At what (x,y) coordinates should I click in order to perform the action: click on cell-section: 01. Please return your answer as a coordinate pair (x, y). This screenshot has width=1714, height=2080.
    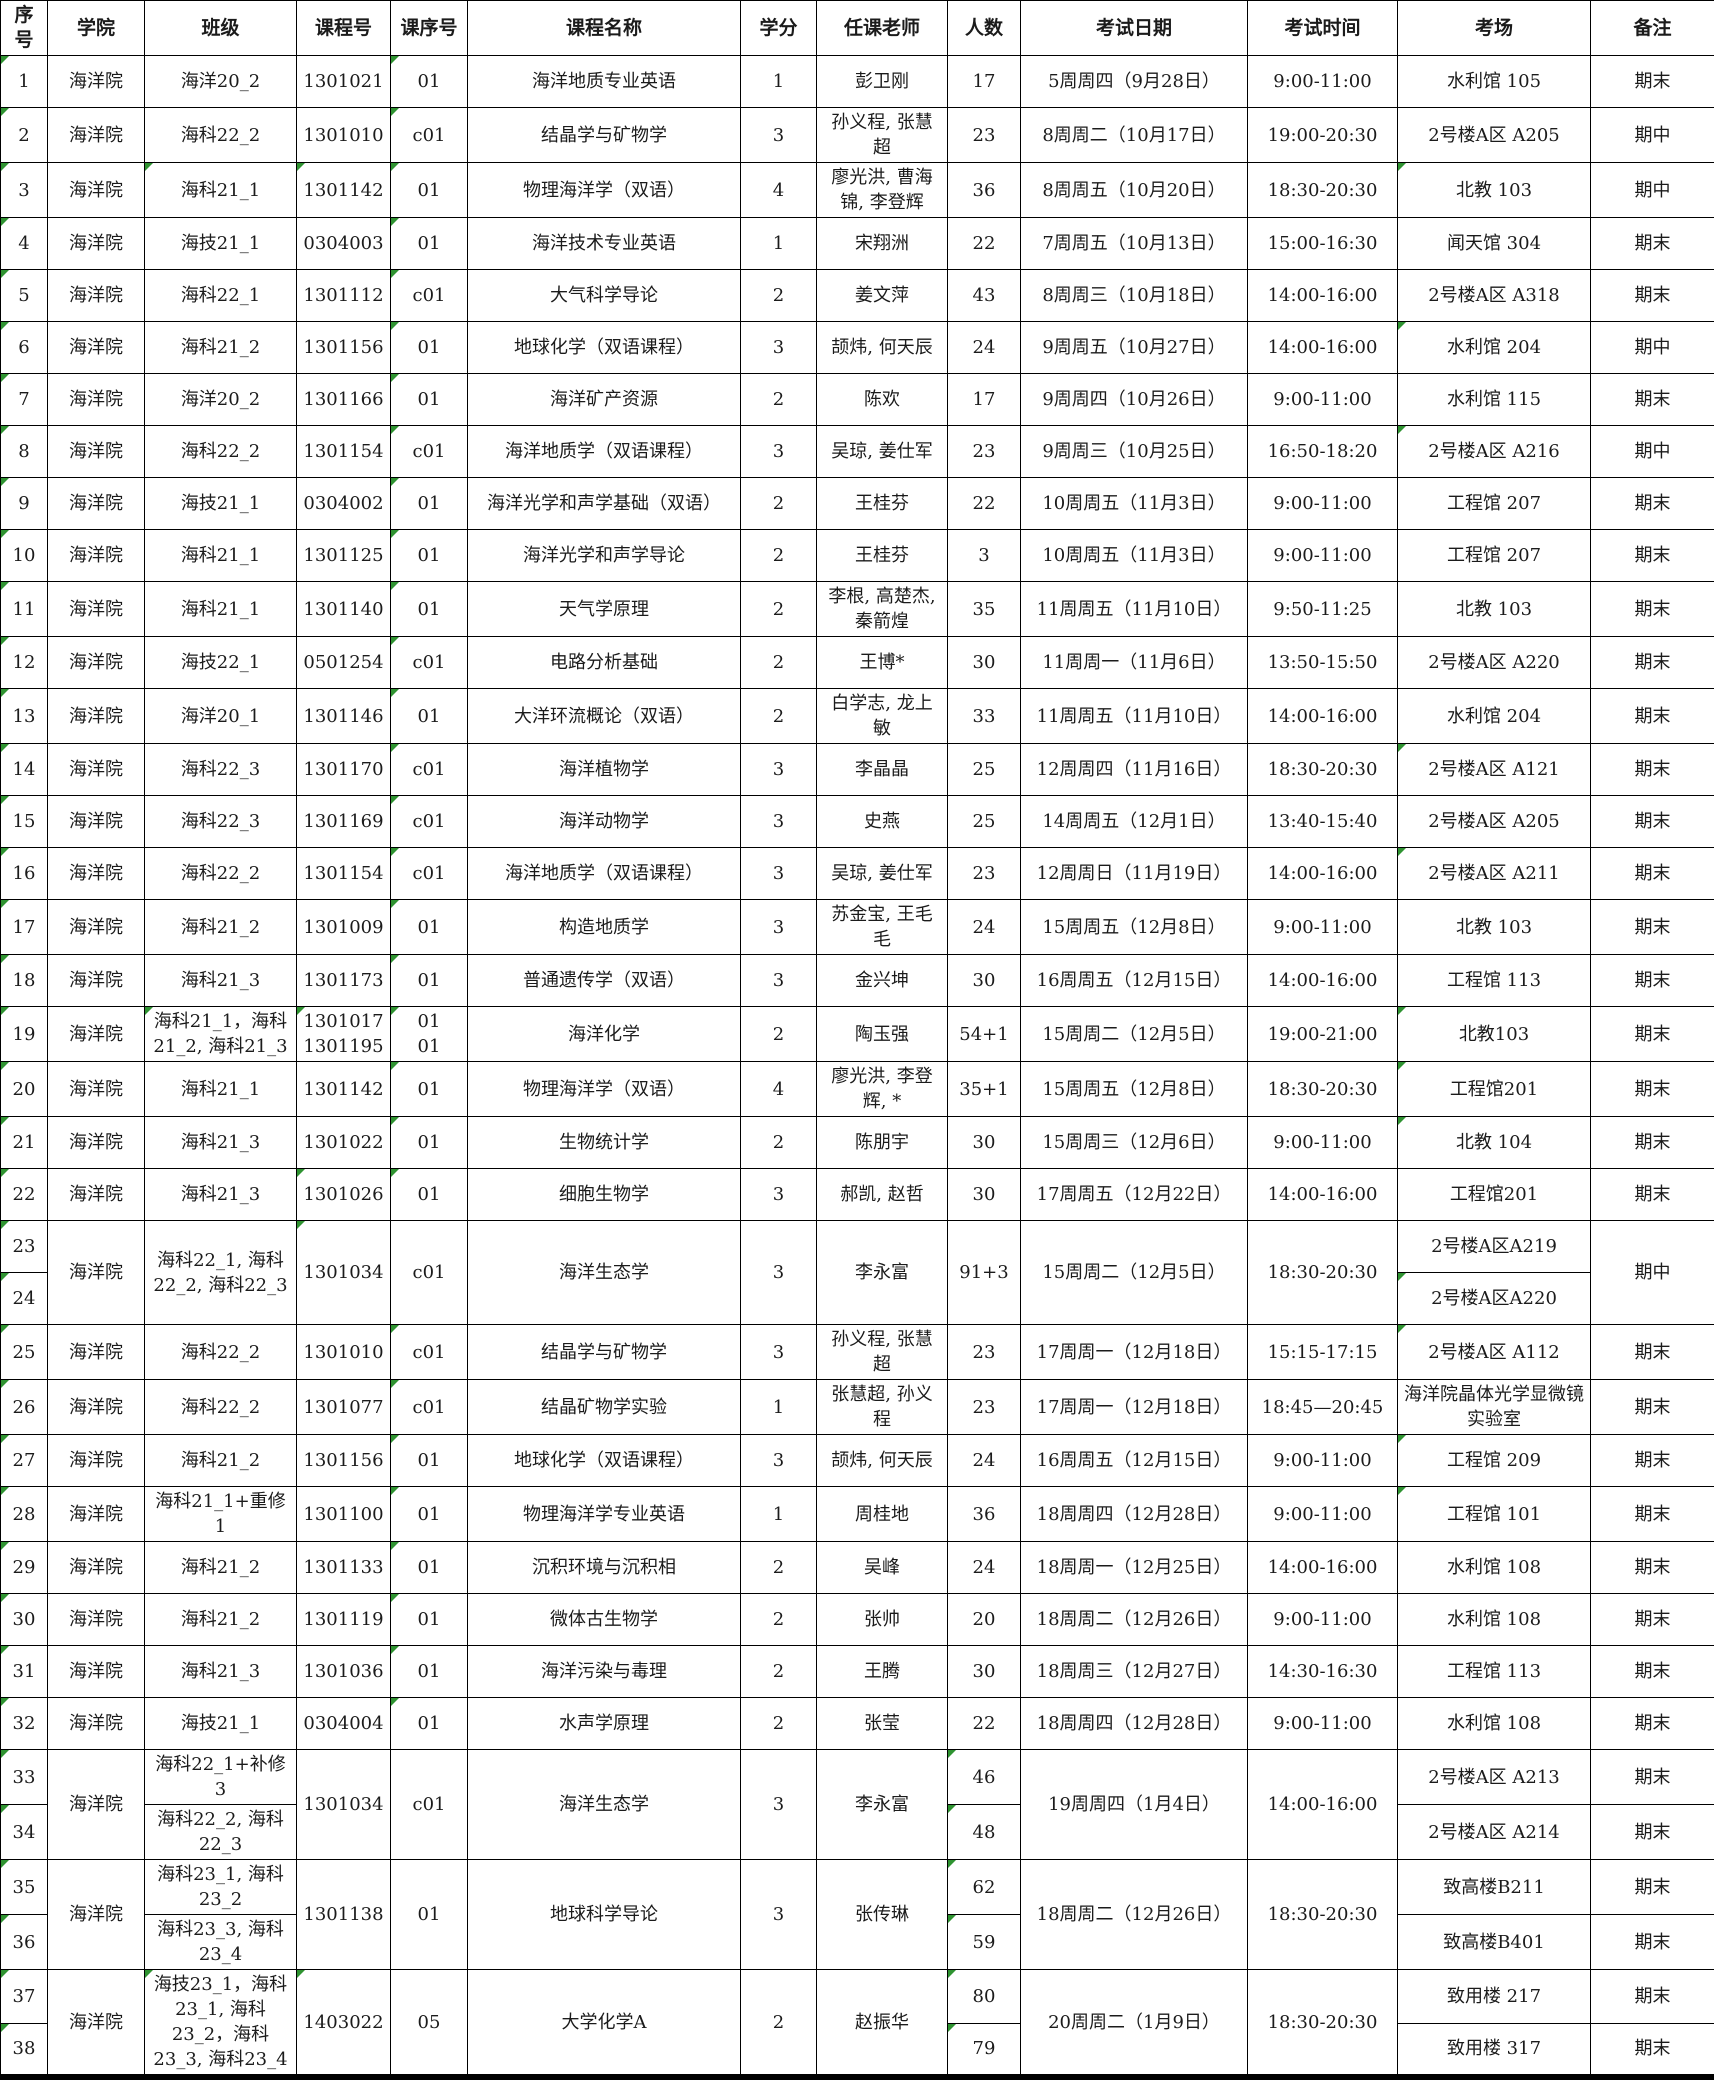
    Looking at the image, I should click on (429, 1143).